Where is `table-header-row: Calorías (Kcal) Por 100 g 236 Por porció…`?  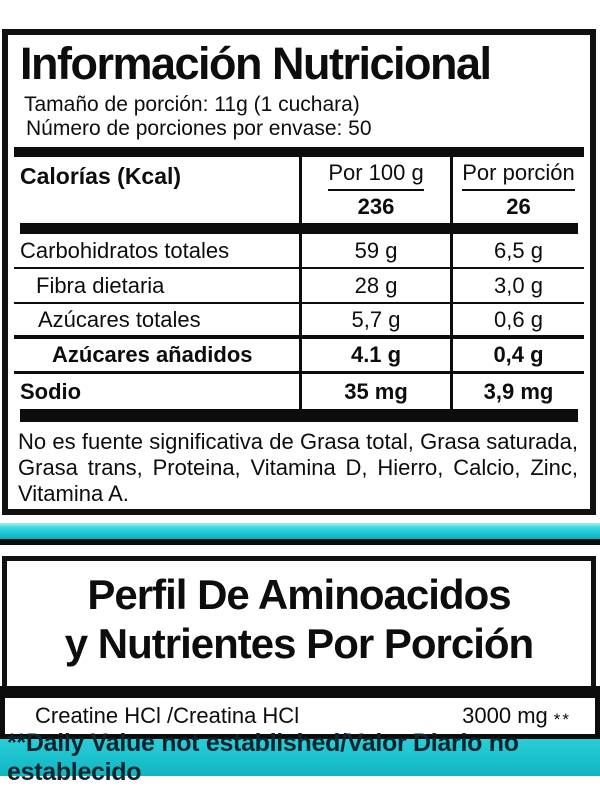
table-header-row: Calorías (Kcal) Por 100 g 236 Por porció… is located at coordinates (299, 190).